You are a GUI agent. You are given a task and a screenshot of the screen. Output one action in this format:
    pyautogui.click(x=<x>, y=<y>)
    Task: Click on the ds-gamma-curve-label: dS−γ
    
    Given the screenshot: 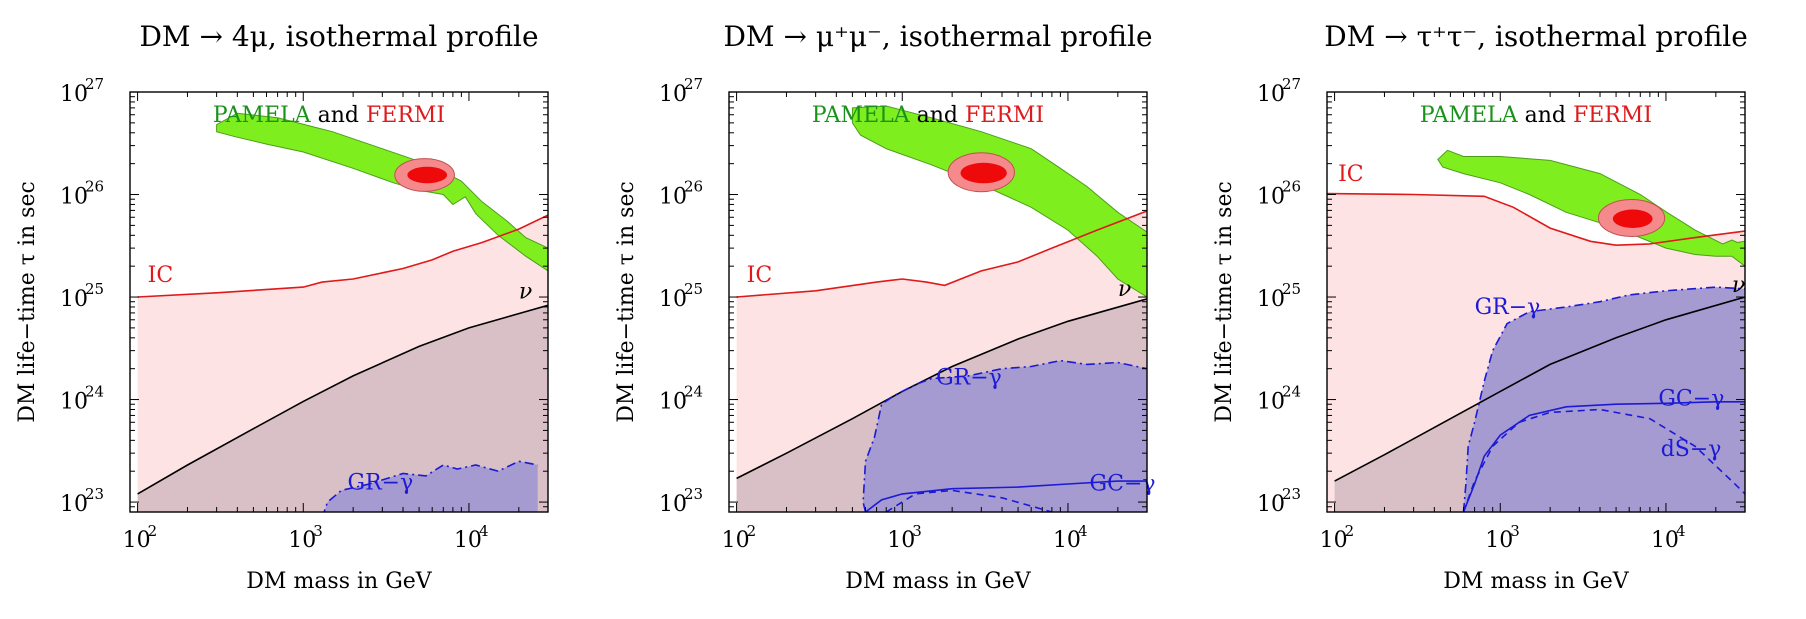 What is the action you would take?
    pyautogui.click(x=1691, y=449)
    